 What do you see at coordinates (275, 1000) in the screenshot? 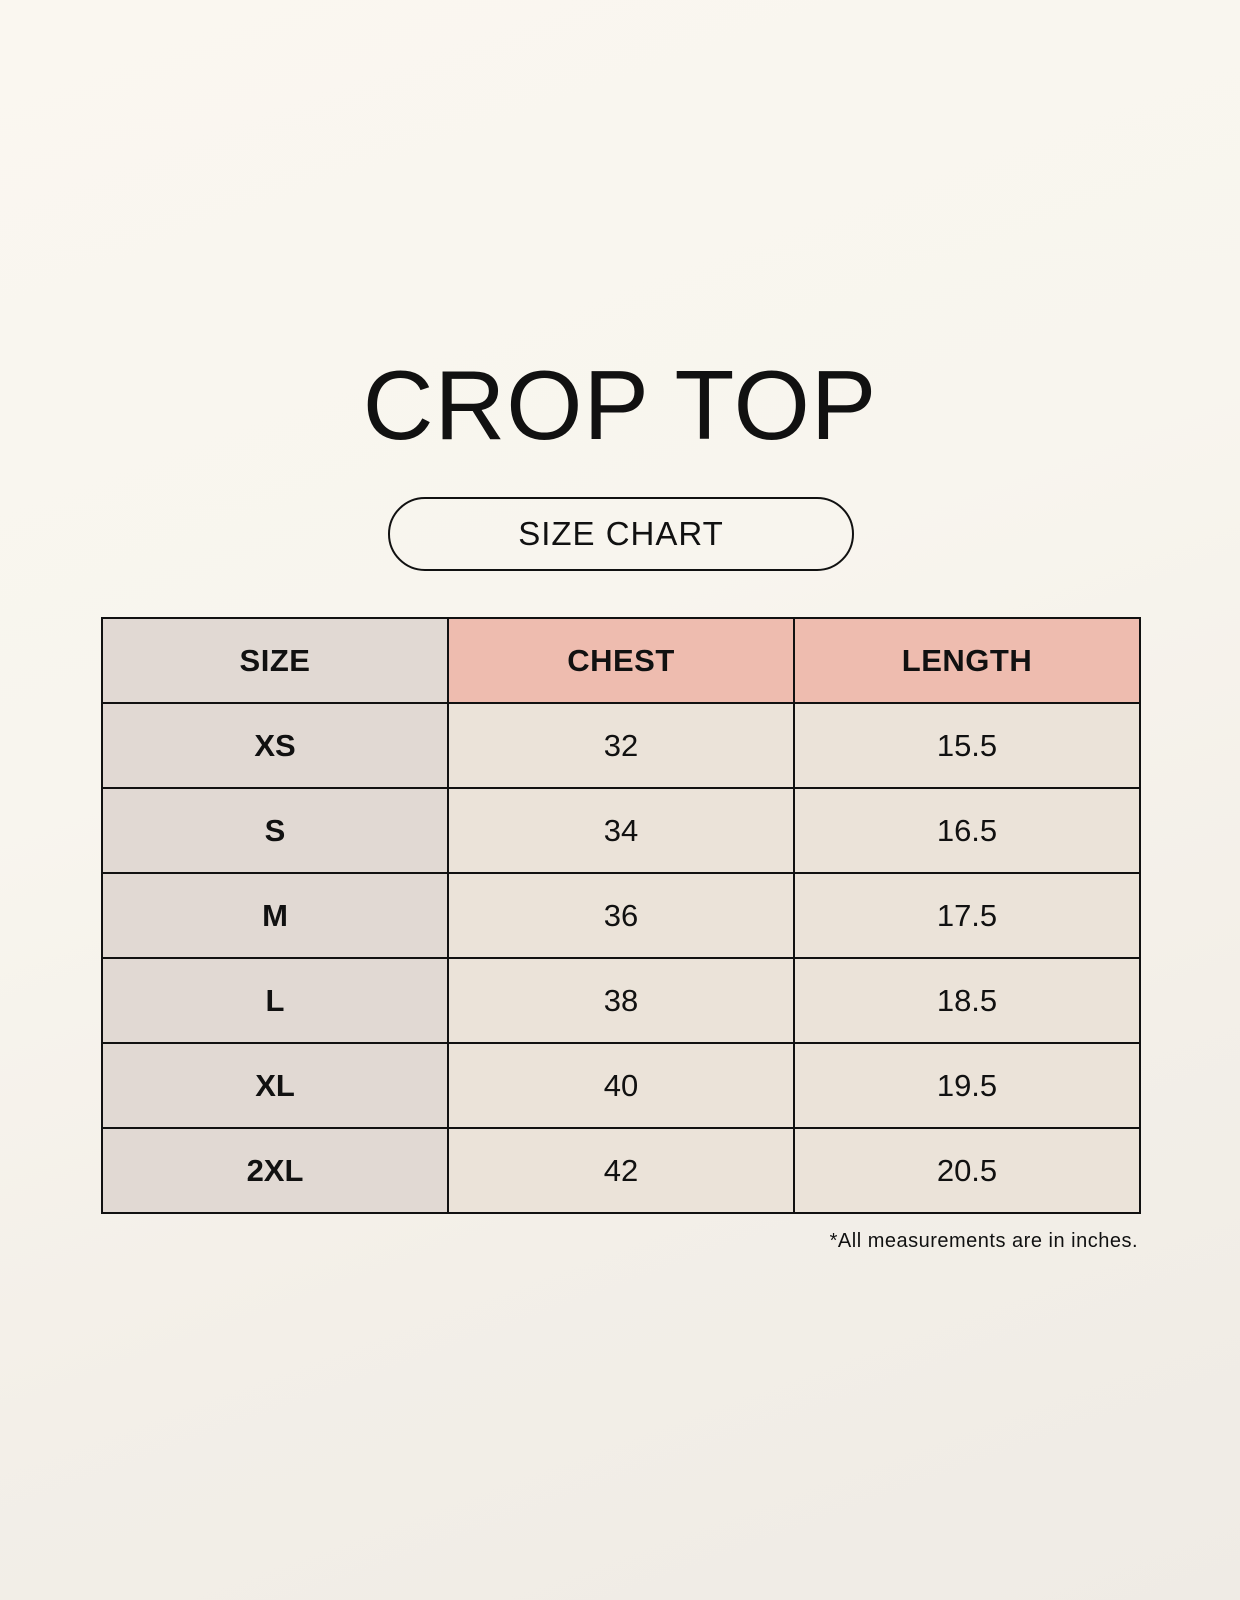
I see `cell-size: L` at bounding box center [275, 1000].